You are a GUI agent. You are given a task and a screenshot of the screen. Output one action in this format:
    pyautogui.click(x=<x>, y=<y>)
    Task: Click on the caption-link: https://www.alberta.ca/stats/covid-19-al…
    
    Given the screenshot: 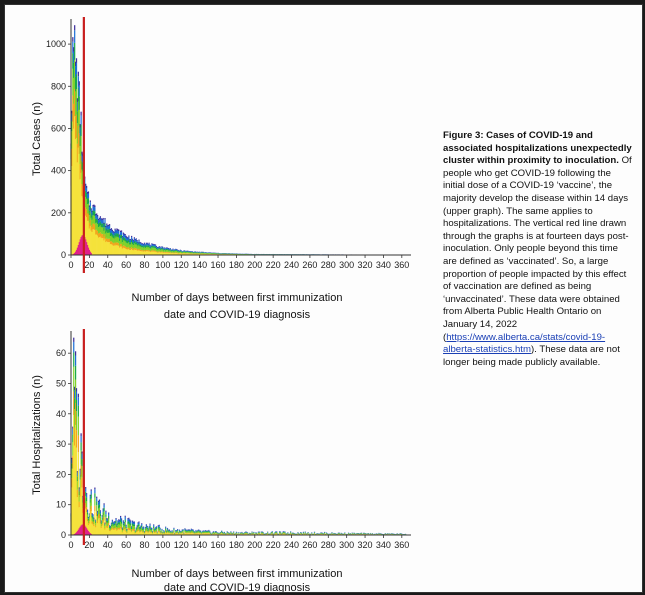 What is the action you would take?
    pyautogui.click(x=524, y=343)
    